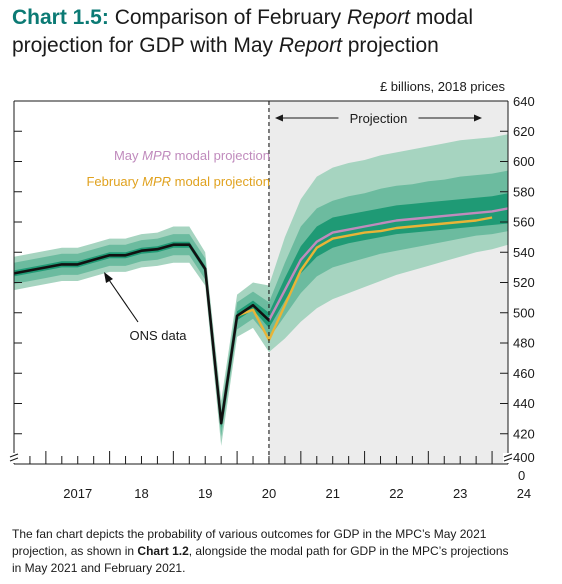 This screenshot has width=562, height=584. Describe the element at coordinates (378, 17) in the screenshot. I see `title-report-1: Report` at that location.